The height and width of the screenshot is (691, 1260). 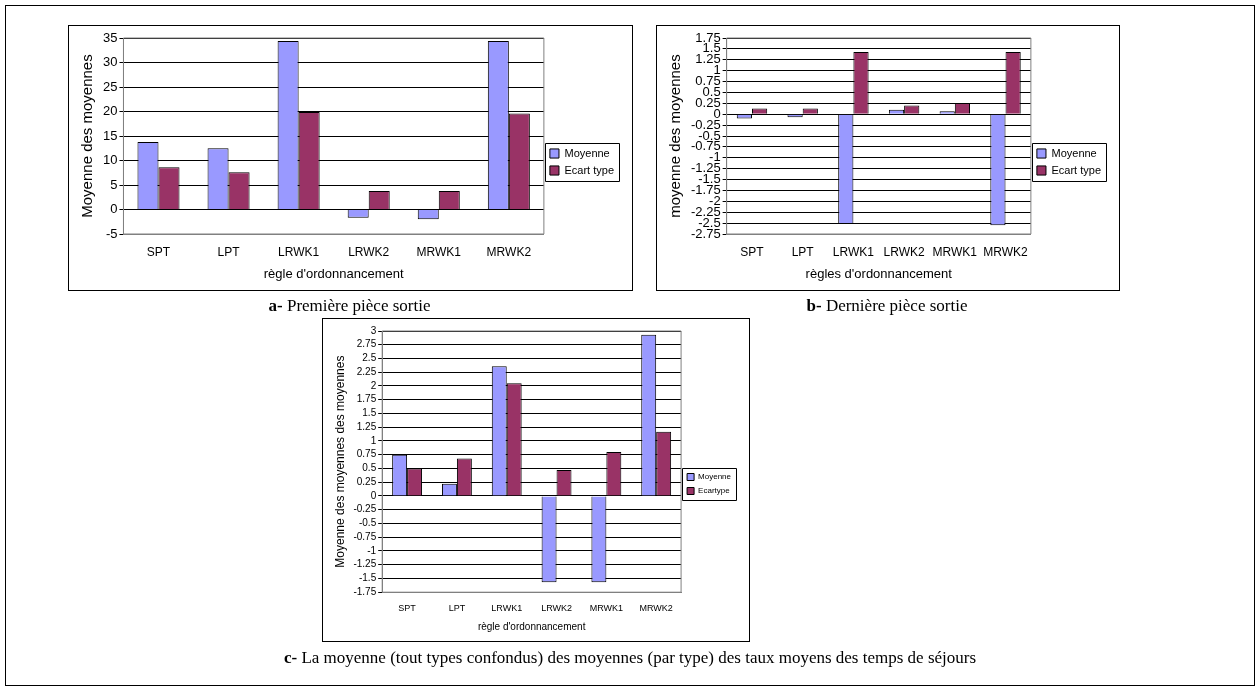 What do you see at coordinates (372, 550) in the screenshot?
I see `y-tick-label: -1` at bounding box center [372, 550].